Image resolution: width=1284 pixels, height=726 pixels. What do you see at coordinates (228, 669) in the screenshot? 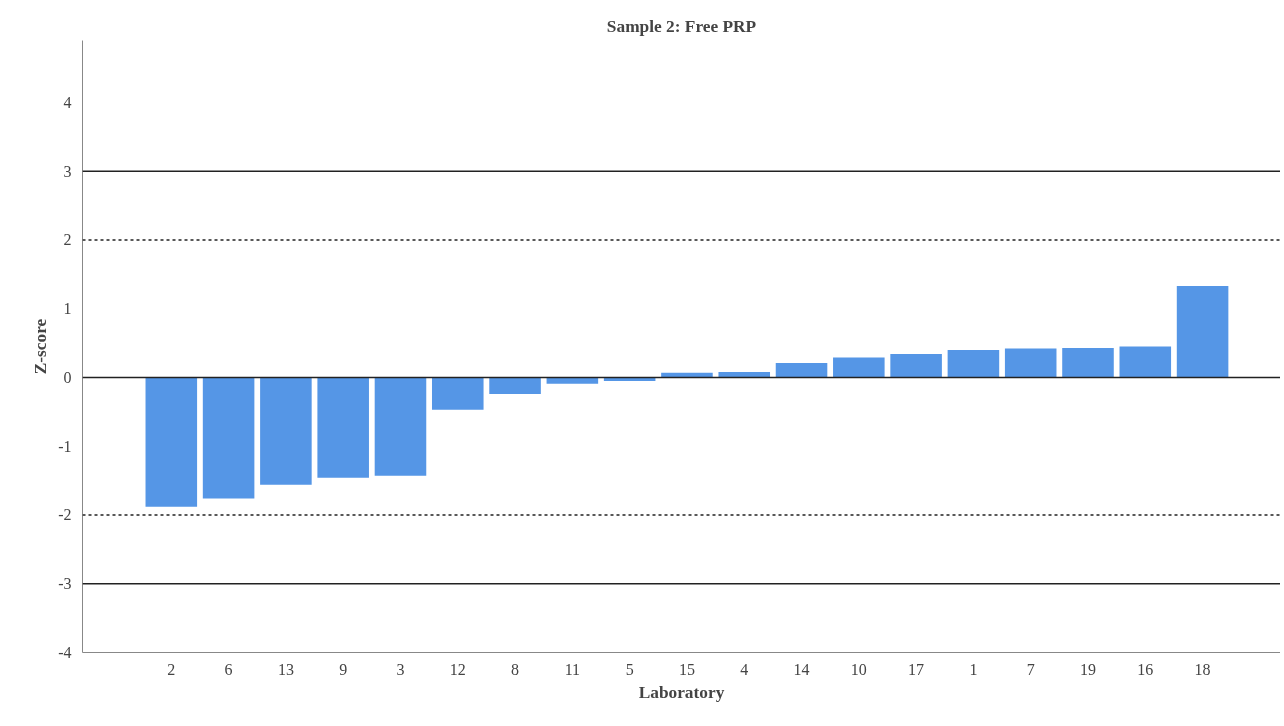
I see `x-tick-label: 6` at bounding box center [228, 669].